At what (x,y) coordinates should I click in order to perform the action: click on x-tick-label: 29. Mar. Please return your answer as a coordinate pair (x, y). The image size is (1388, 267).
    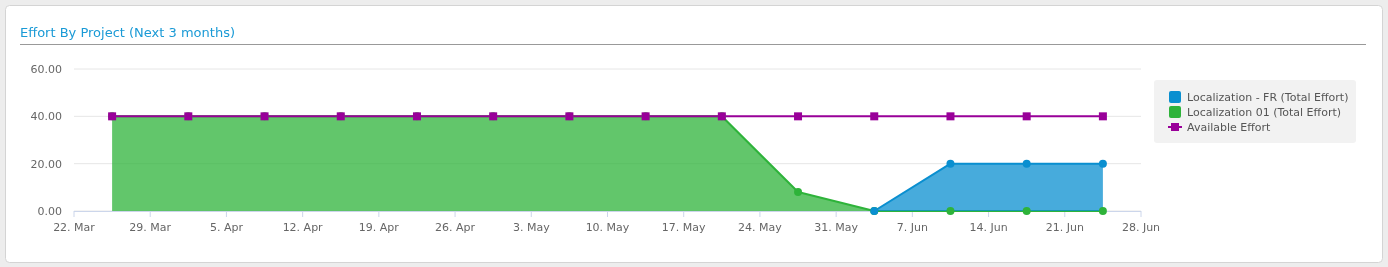
    Looking at the image, I should click on (150, 227).